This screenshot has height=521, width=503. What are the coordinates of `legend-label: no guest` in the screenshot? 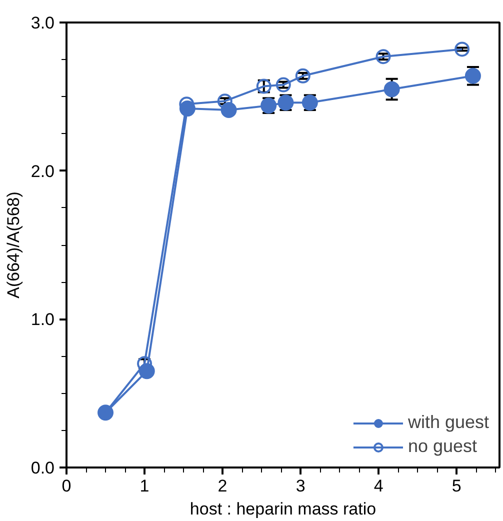 It's located at (443, 446).